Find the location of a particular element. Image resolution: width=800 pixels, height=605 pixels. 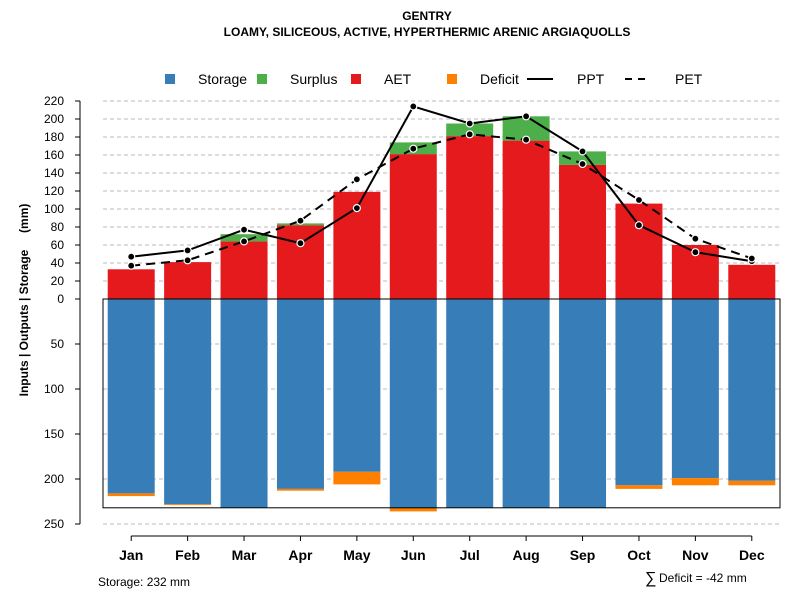

y-tick-label: 150 is located at coordinates (54, 434).